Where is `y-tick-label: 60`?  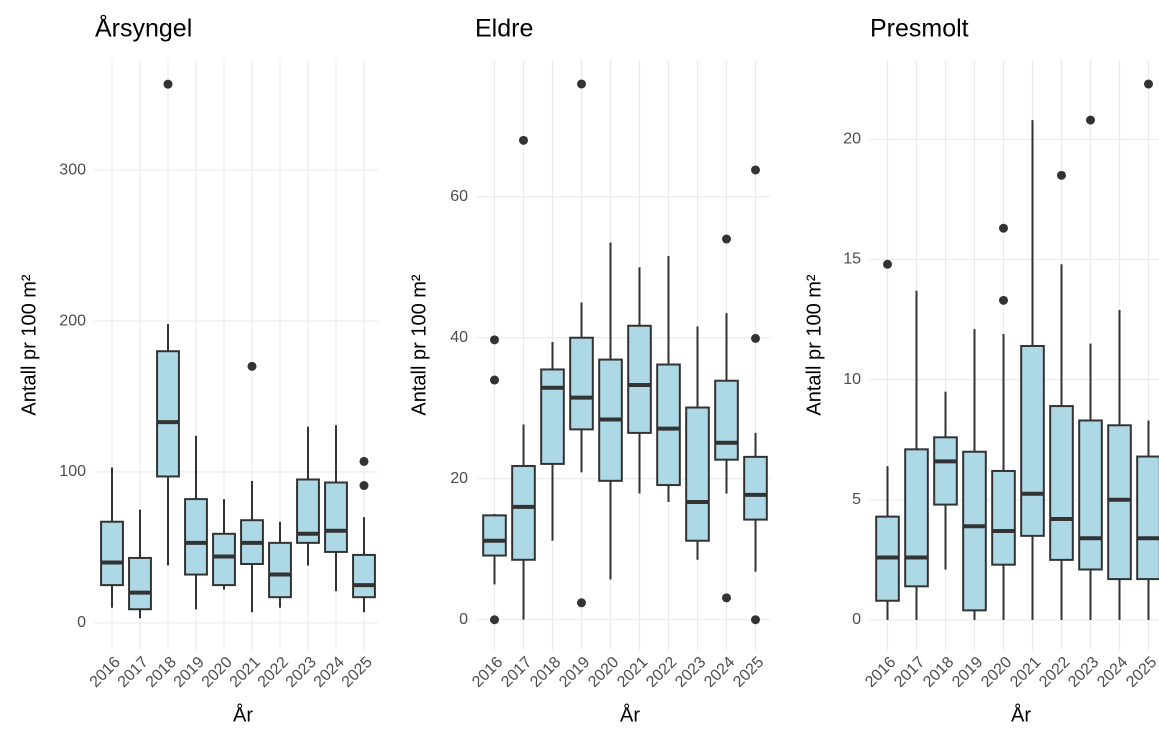 y-tick-label: 60 is located at coordinates (459, 196).